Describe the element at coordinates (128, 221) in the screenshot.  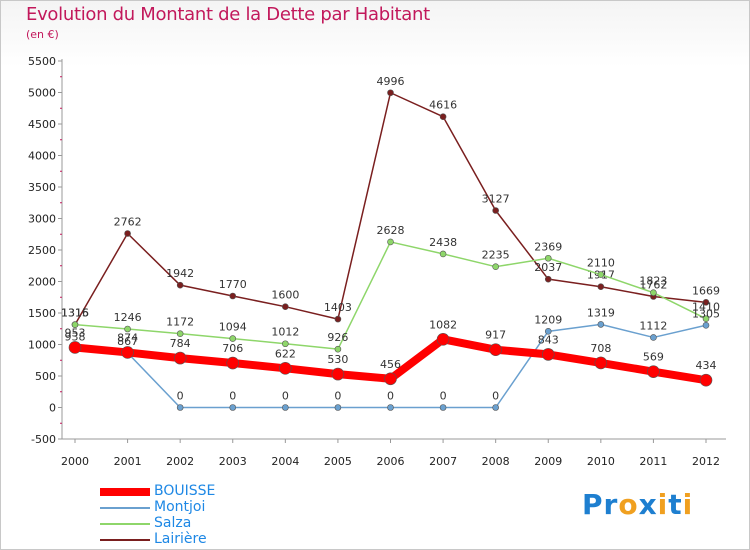
I see `data-label: 2762` at that location.